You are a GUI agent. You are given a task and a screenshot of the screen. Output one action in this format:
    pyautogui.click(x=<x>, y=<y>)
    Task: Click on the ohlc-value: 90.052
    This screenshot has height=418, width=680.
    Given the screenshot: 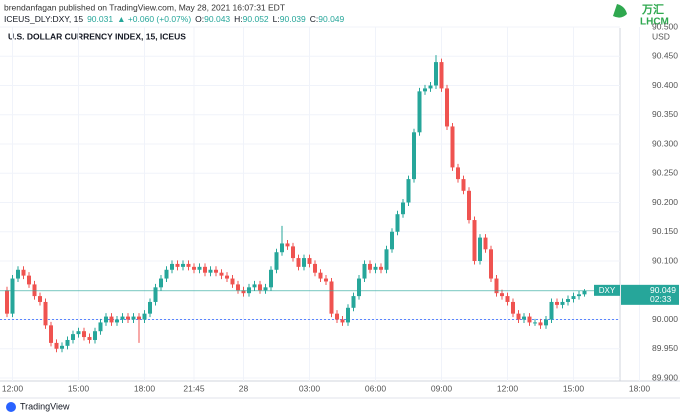 What is the action you would take?
    pyautogui.click(x=256, y=19)
    